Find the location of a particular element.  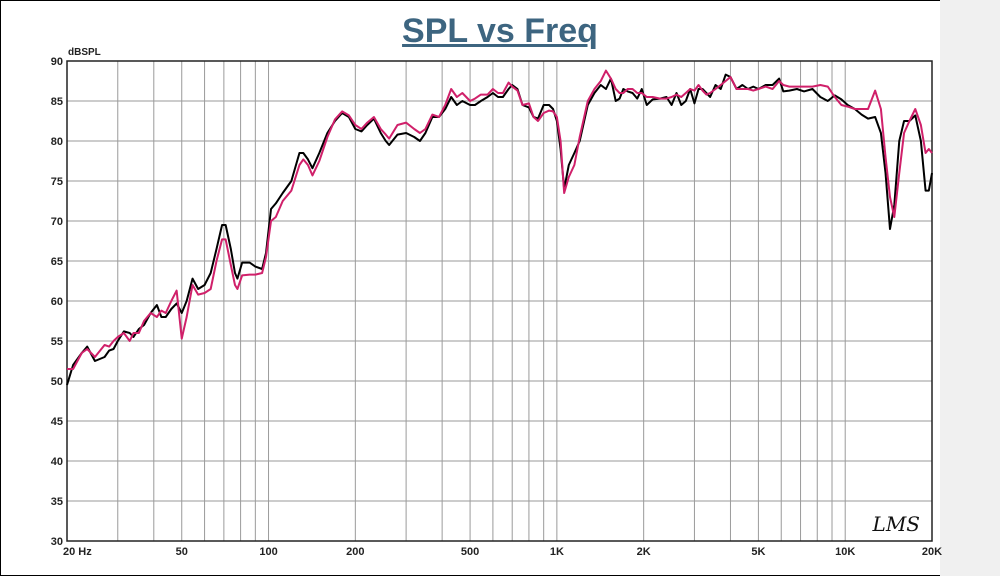

x-tick-label: 20K is located at coordinates (932, 552).